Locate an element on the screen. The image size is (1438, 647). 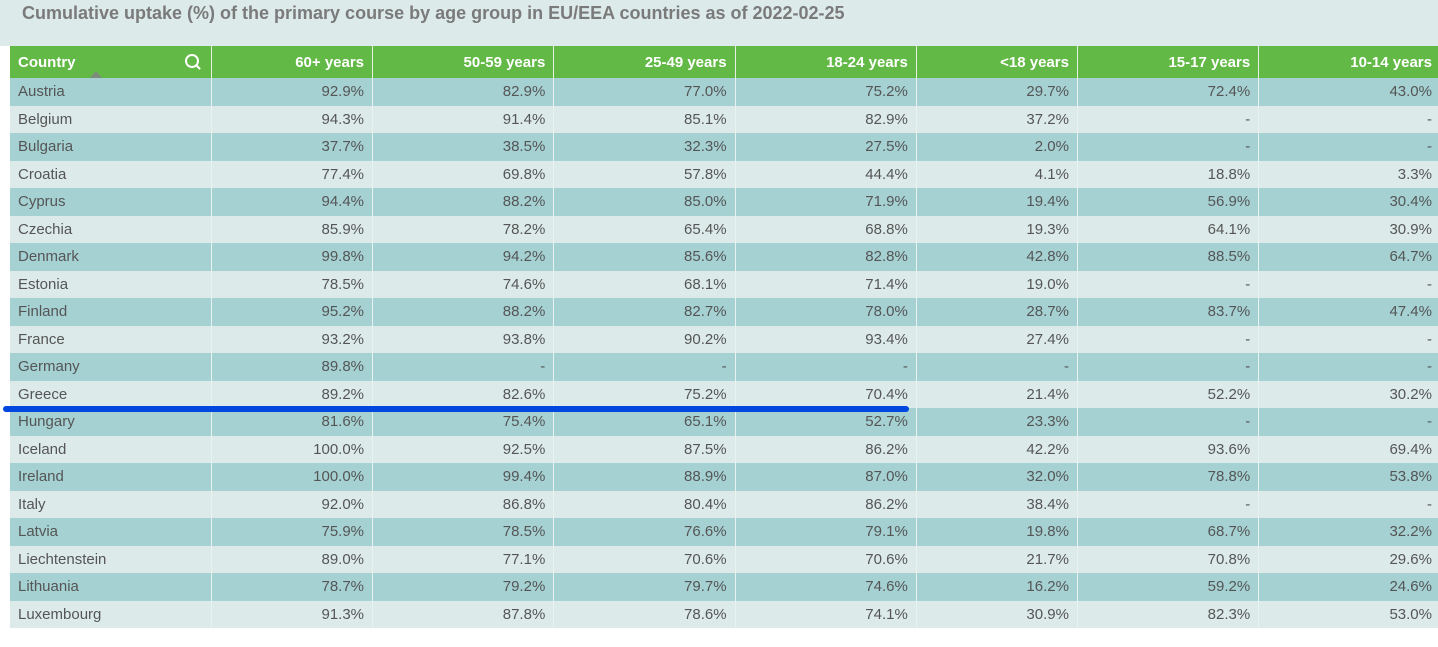
uptake-cell: 64.7% is located at coordinates (1348, 257).